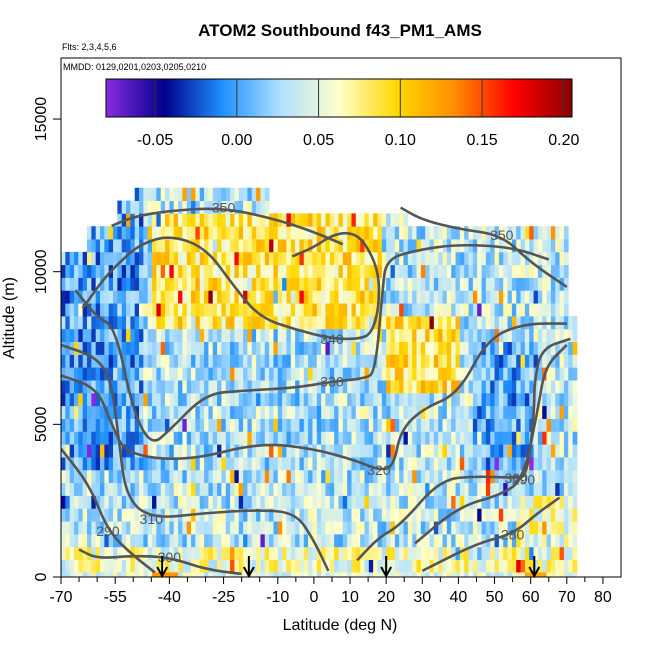 Image resolution: width=650 pixels, height=650 pixels. Describe the element at coordinates (89, 47) in the screenshot. I see `flights-note: Flts: 2,3,4,5,6` at that location.